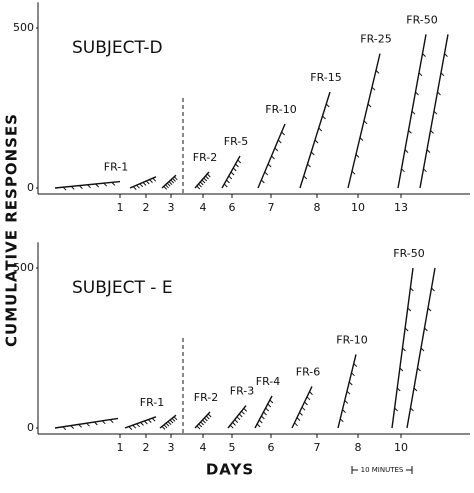  What do you see at coordinates (232, 447) in the screenshot?
I see `x-tick-label: 5` at bounding box center [232, 447].